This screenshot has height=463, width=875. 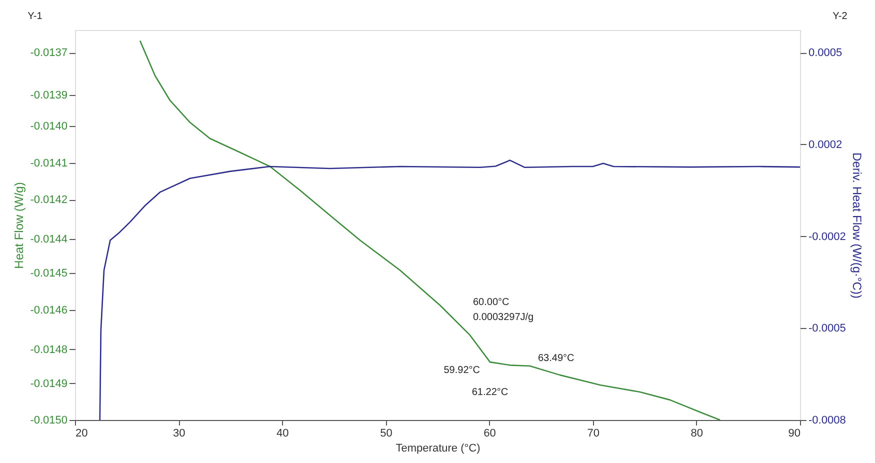 I want to click on x-tick-label: 20, so click(x=82, y=434).